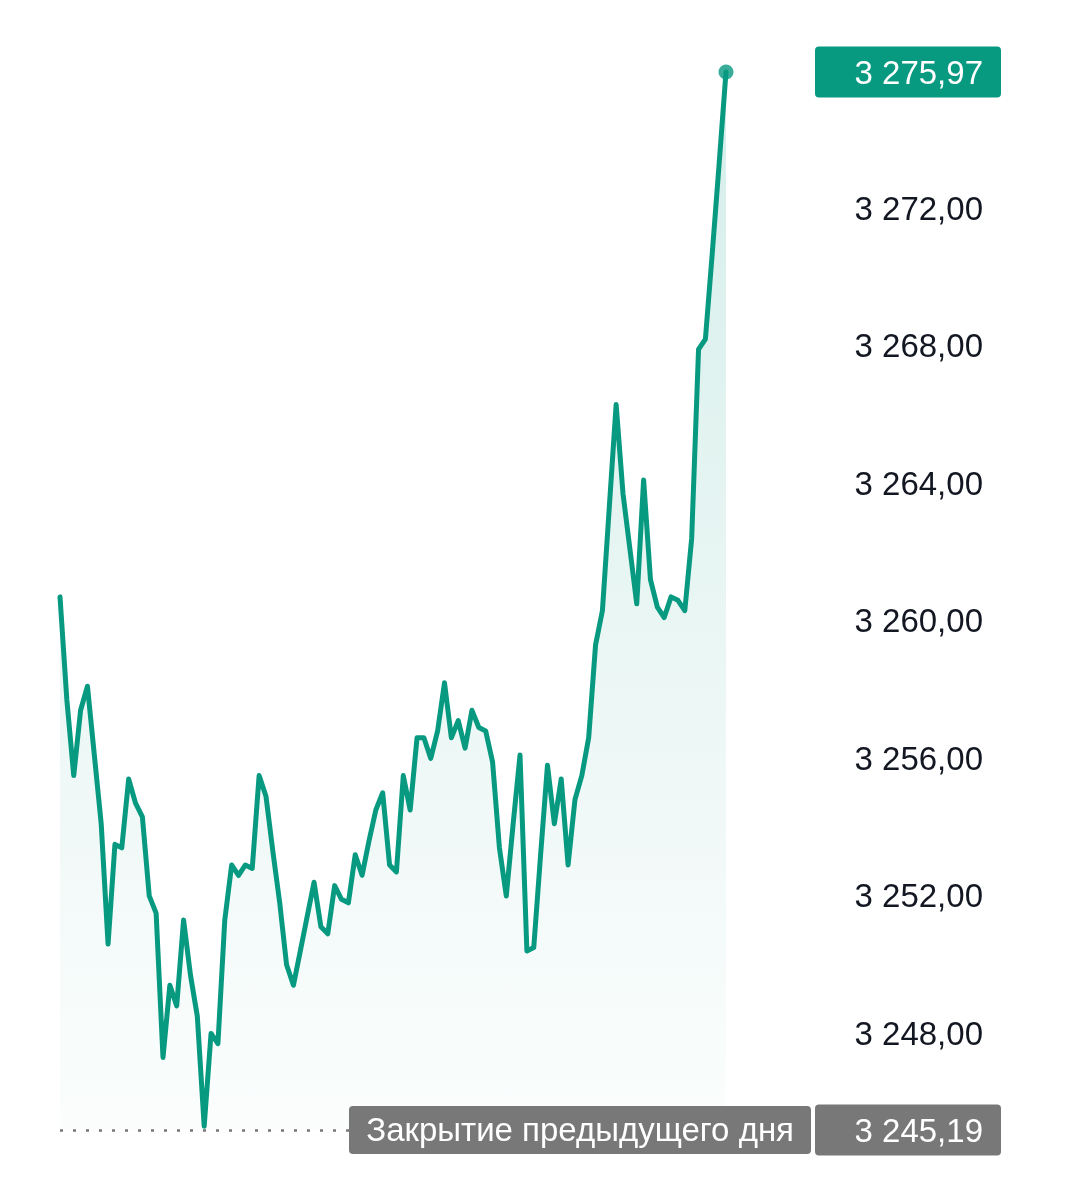 Image resolution: width=1080 pixels, height=1178 pixels. Describe the element at coordinates (918, 896) in the screenshot. I see `y-tick-label: 3 252,00` at that location.